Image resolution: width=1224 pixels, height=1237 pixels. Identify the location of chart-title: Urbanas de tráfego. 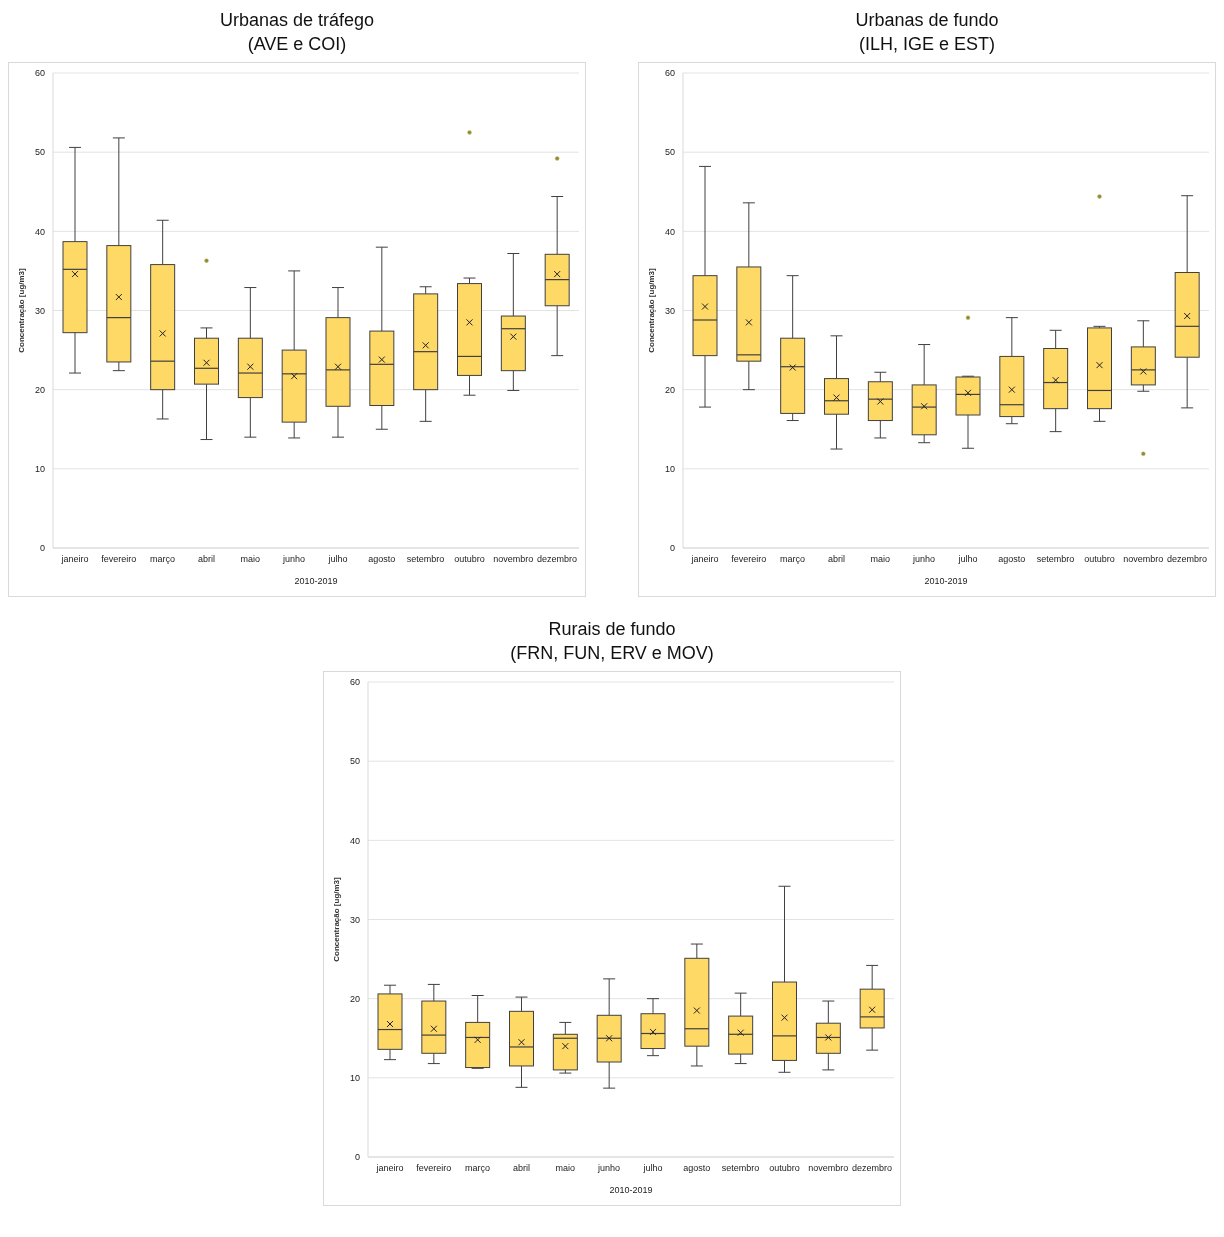
(297, 20).